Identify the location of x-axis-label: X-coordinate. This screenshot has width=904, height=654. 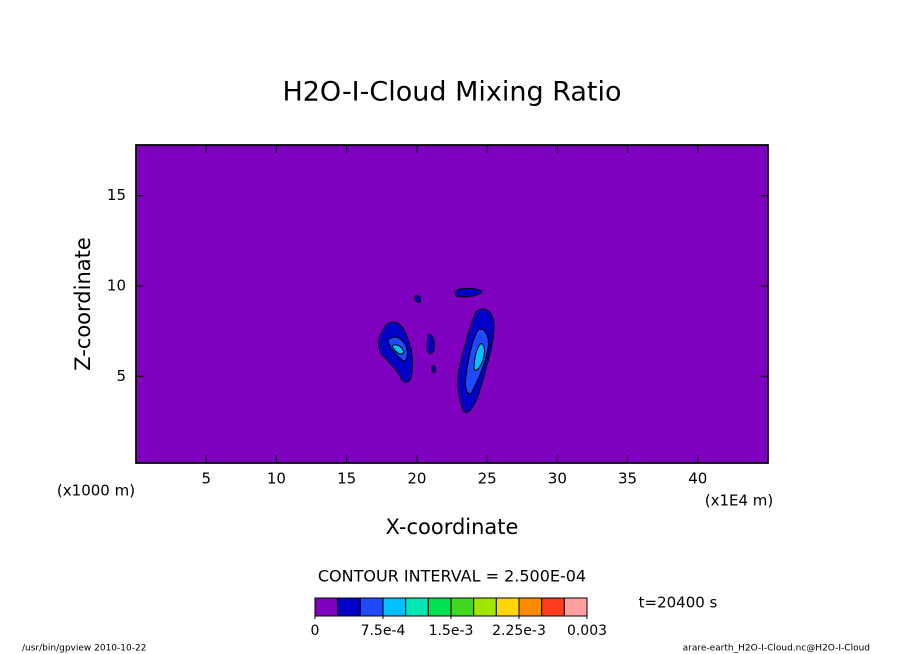
(452, 527).